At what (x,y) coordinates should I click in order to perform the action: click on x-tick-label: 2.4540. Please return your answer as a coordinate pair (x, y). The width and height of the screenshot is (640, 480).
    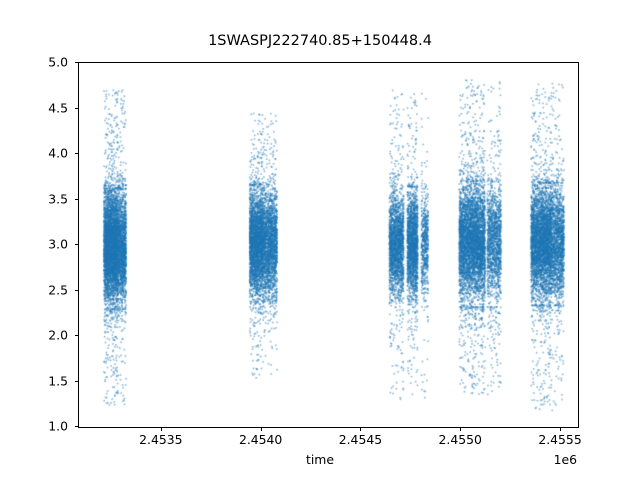
    Looking at the image, I should click on (260, 439).